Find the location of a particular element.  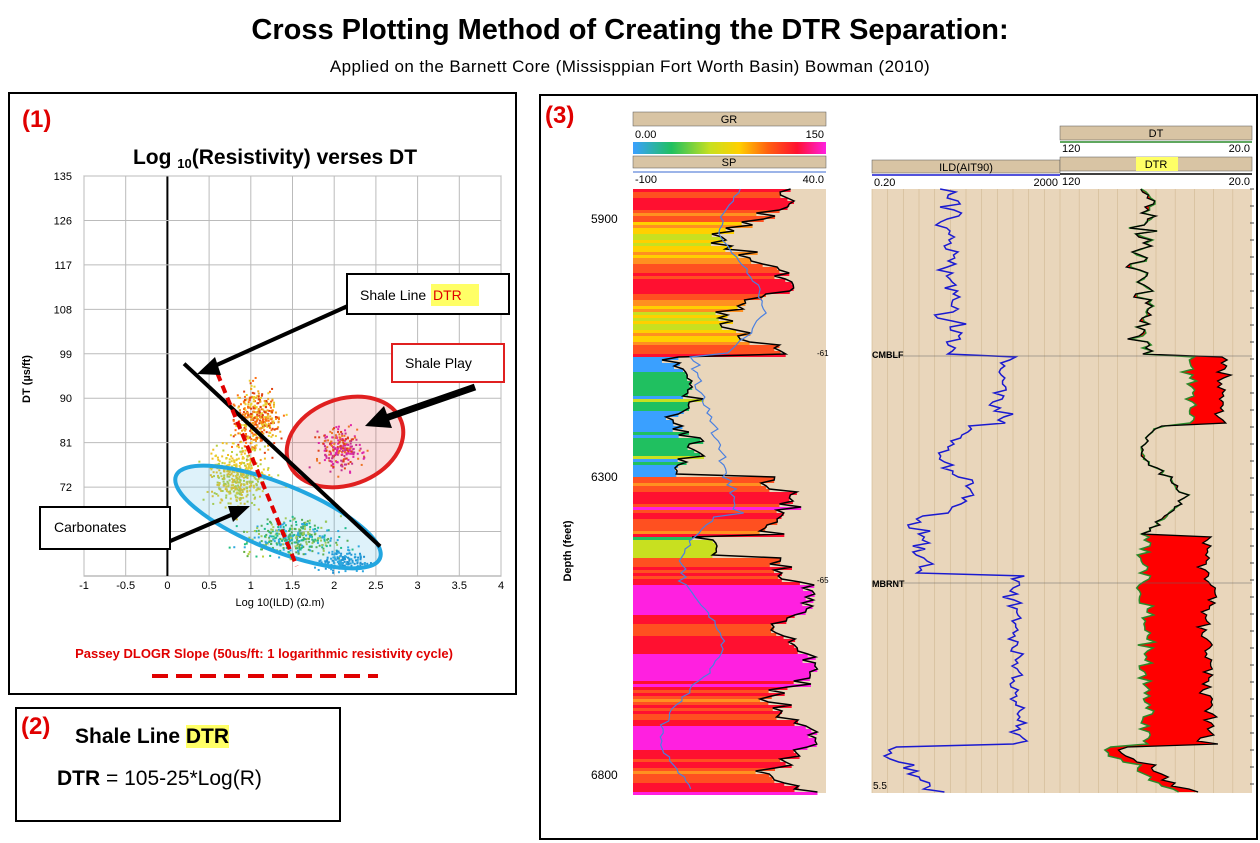

y-axis-label: DT (µs/ft) is located at coordinates (27, 379).